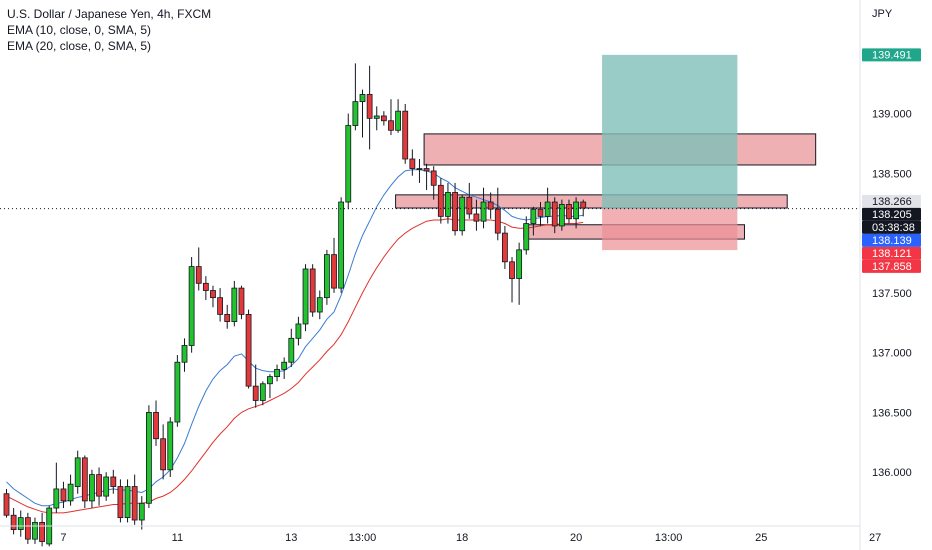 The image size is (932, 550). I want to click on time-tick-label: 7, so click(63, 538).